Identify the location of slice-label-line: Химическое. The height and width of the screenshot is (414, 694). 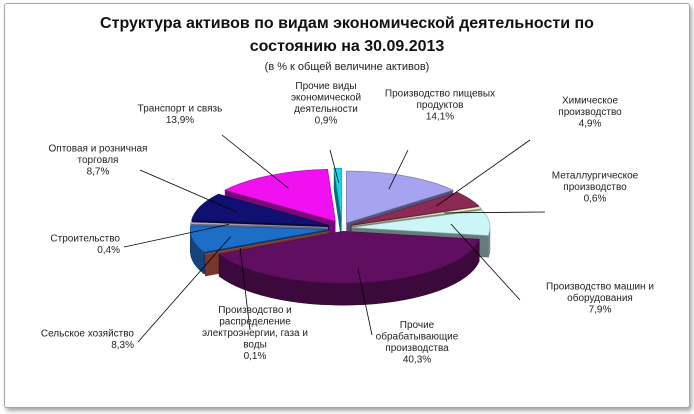
(590, 101).